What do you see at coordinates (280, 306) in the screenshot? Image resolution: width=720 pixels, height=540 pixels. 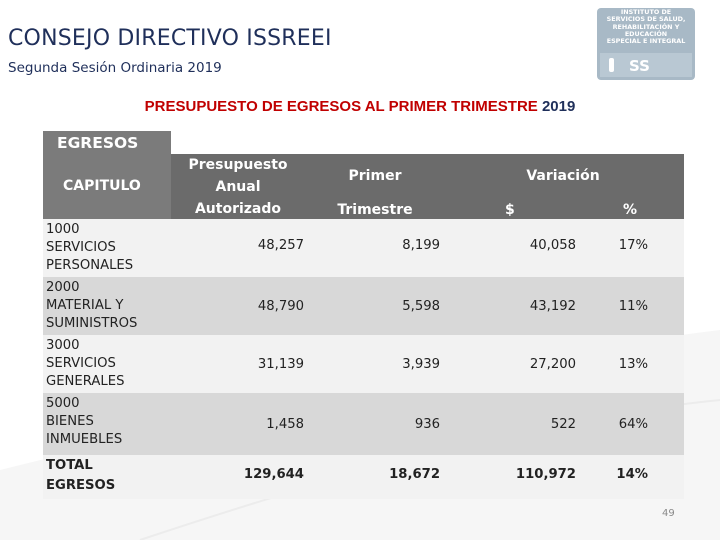 I see `cell-presupuesto: 48,790` at bounding box center [280, 306].